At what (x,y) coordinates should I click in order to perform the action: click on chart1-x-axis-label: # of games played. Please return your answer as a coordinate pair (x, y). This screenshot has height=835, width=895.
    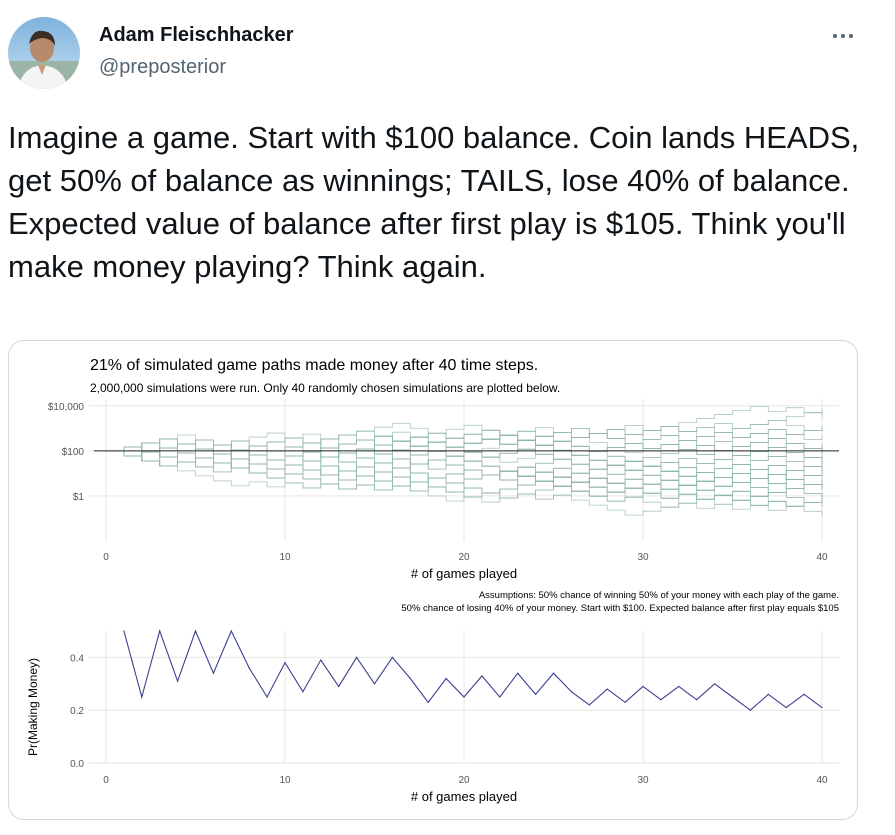
    Looking at the image, I should click on (464, 573).